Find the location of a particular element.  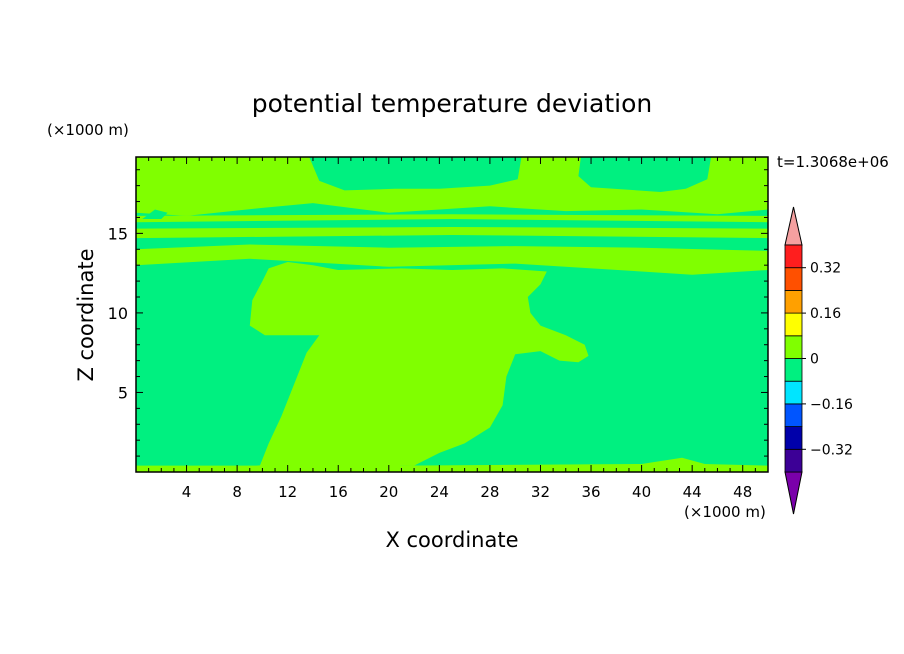

region-bottom-strip is located at coordinates (452, 464).